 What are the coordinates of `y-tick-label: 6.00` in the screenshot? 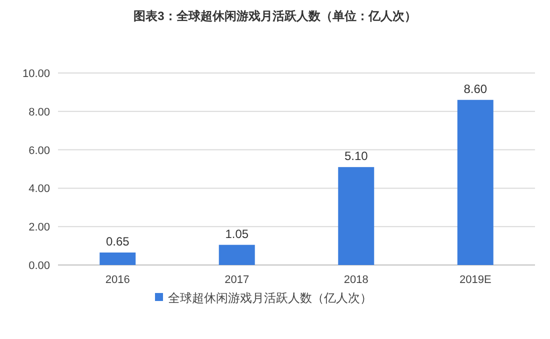 It's located at (39, 150).